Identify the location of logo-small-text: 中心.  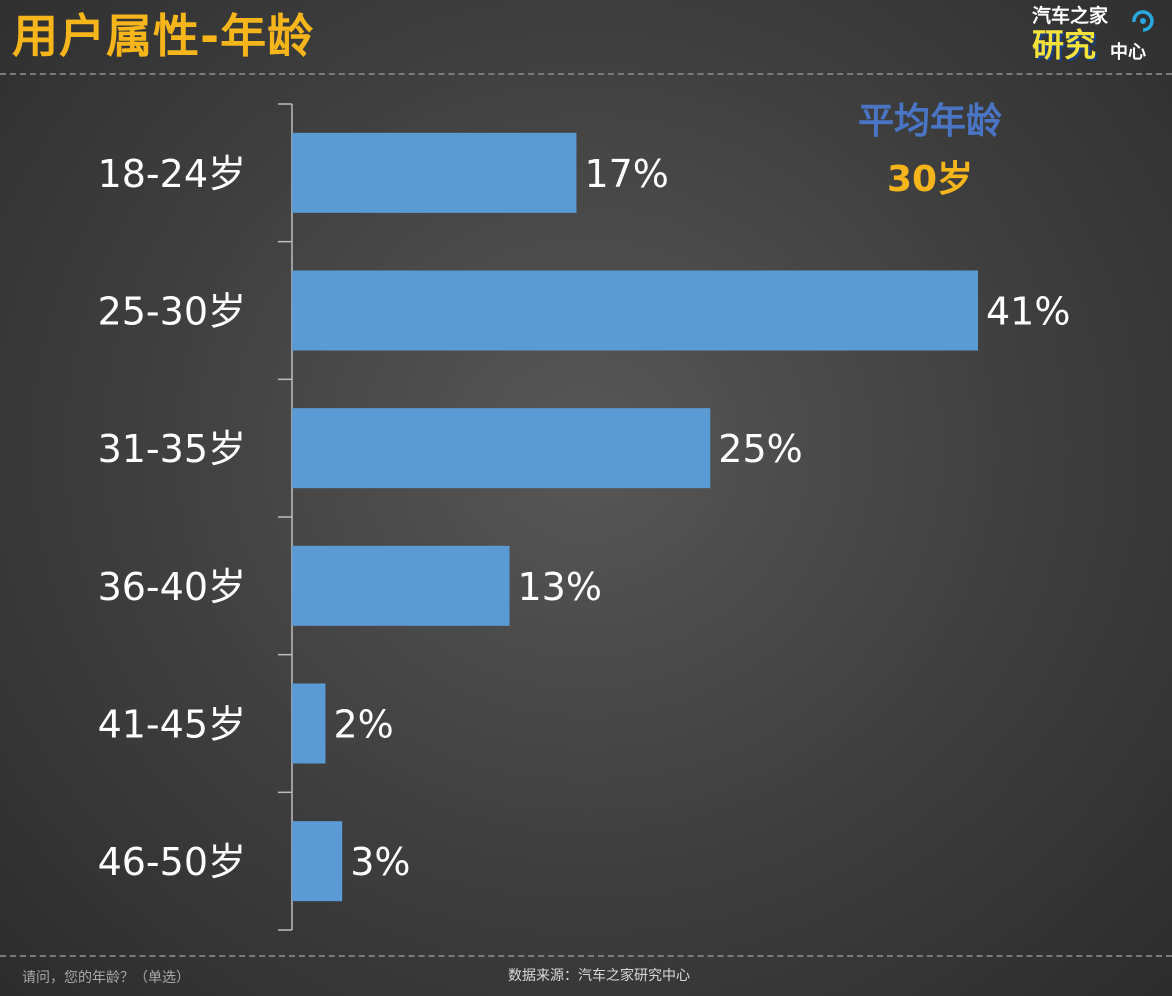
(1128, 52).